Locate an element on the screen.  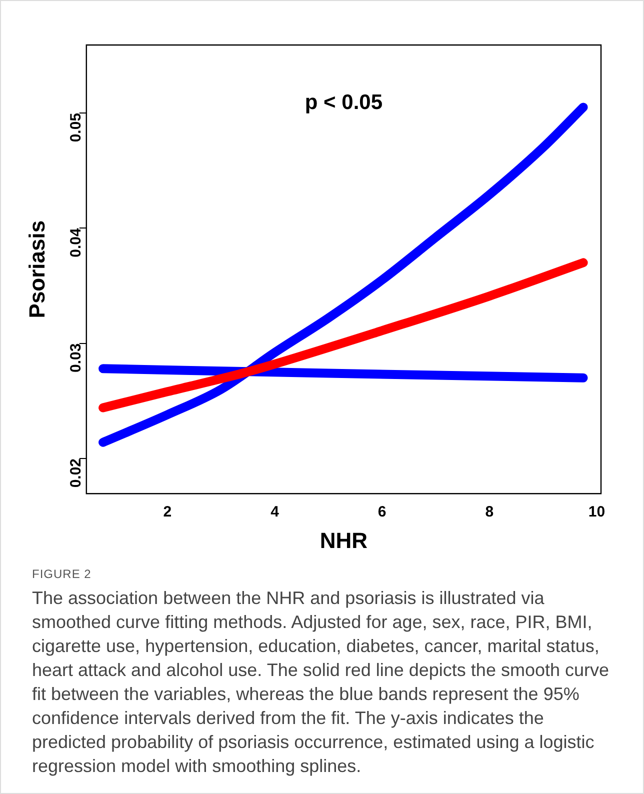
annotation: p < 0.05 is located at coordinates (343, 102).